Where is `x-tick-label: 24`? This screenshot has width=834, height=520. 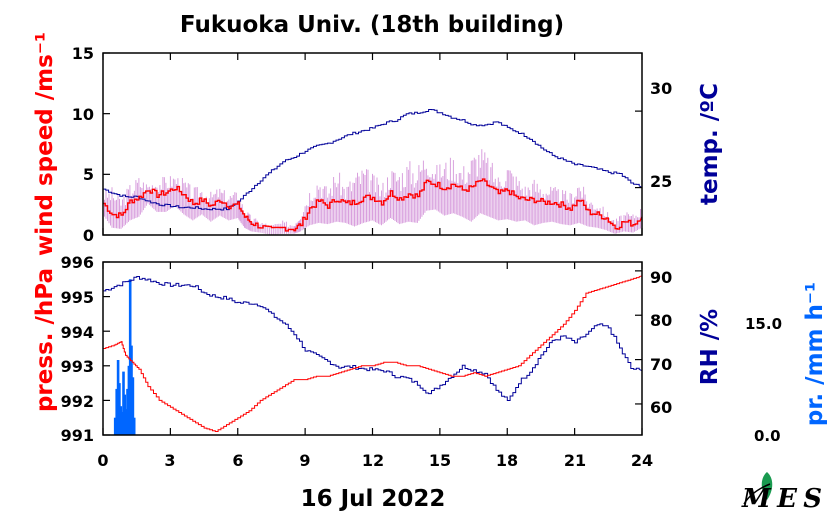
x-tick-label: 24 is located at coordinates (642, 460).